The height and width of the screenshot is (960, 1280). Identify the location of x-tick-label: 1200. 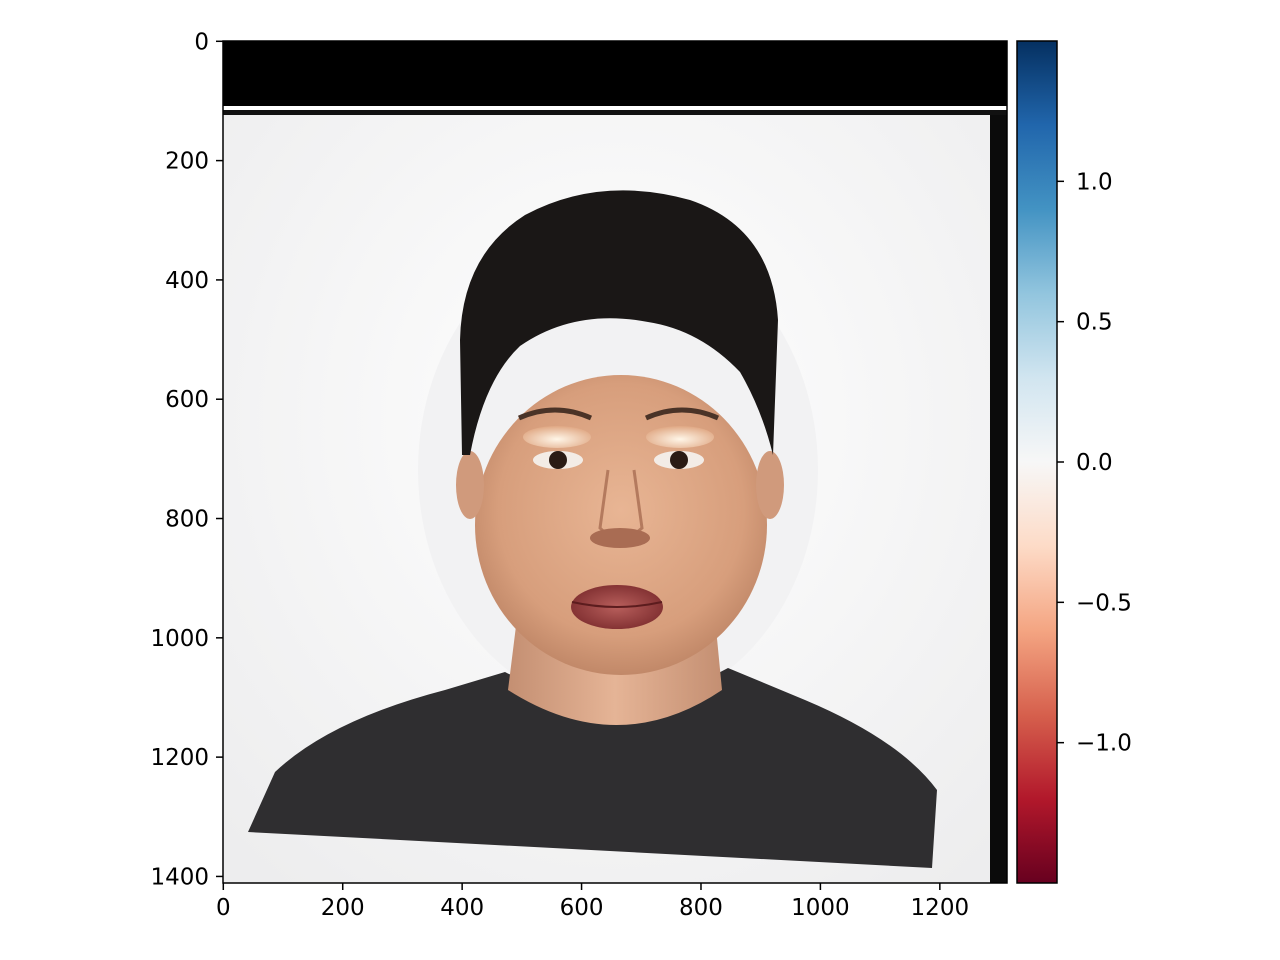
(940, 908).